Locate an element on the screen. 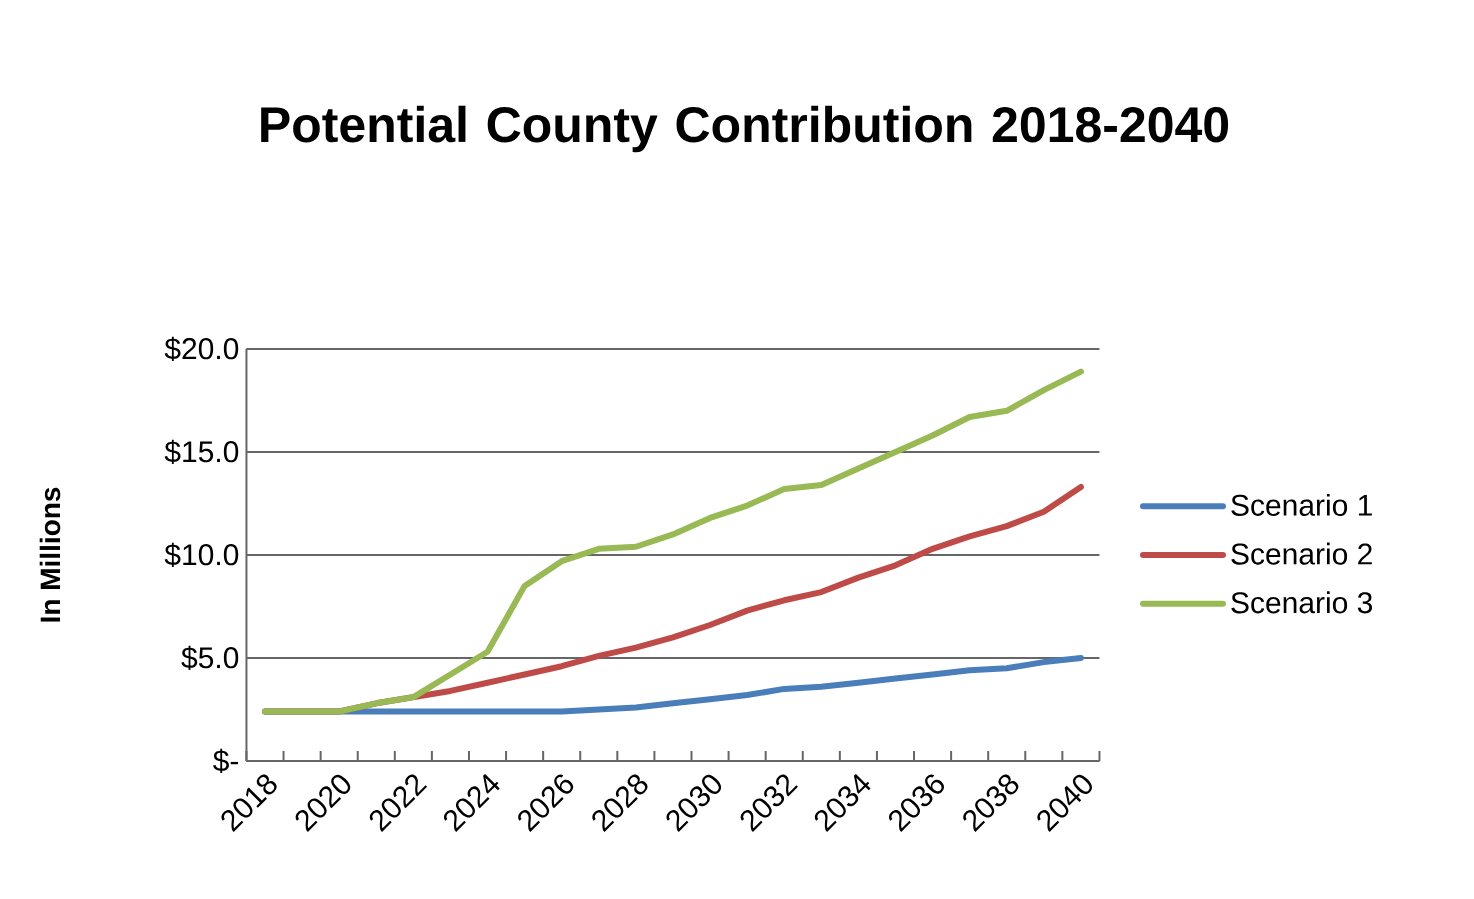 Image resolution: width=1474 pixels, height=899 pixels. legend-label: Scenario 1 is located at coordinates (1301, 504).